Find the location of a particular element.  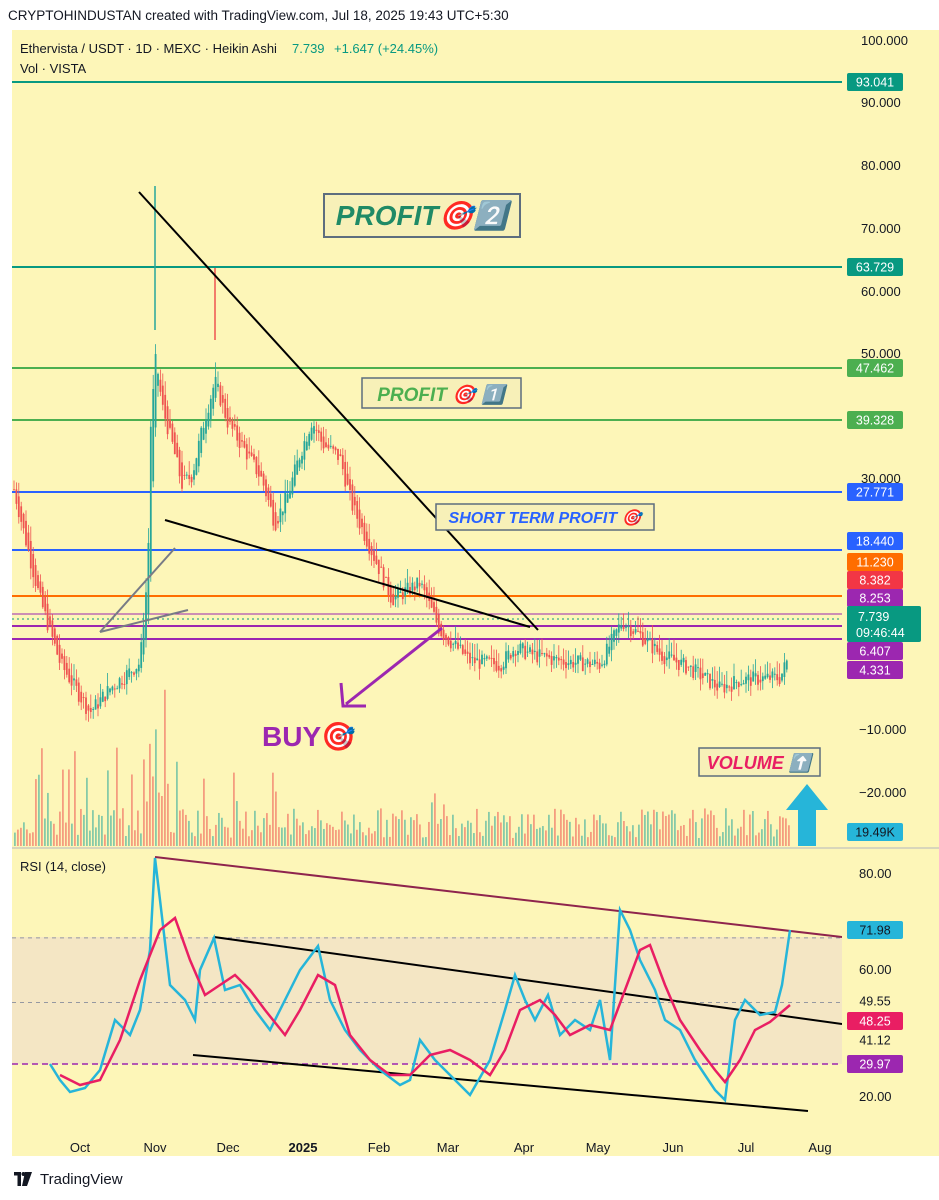

profit-1-box: PROFIT 🎯 1️⃣ is located at coordinates (441, 393).